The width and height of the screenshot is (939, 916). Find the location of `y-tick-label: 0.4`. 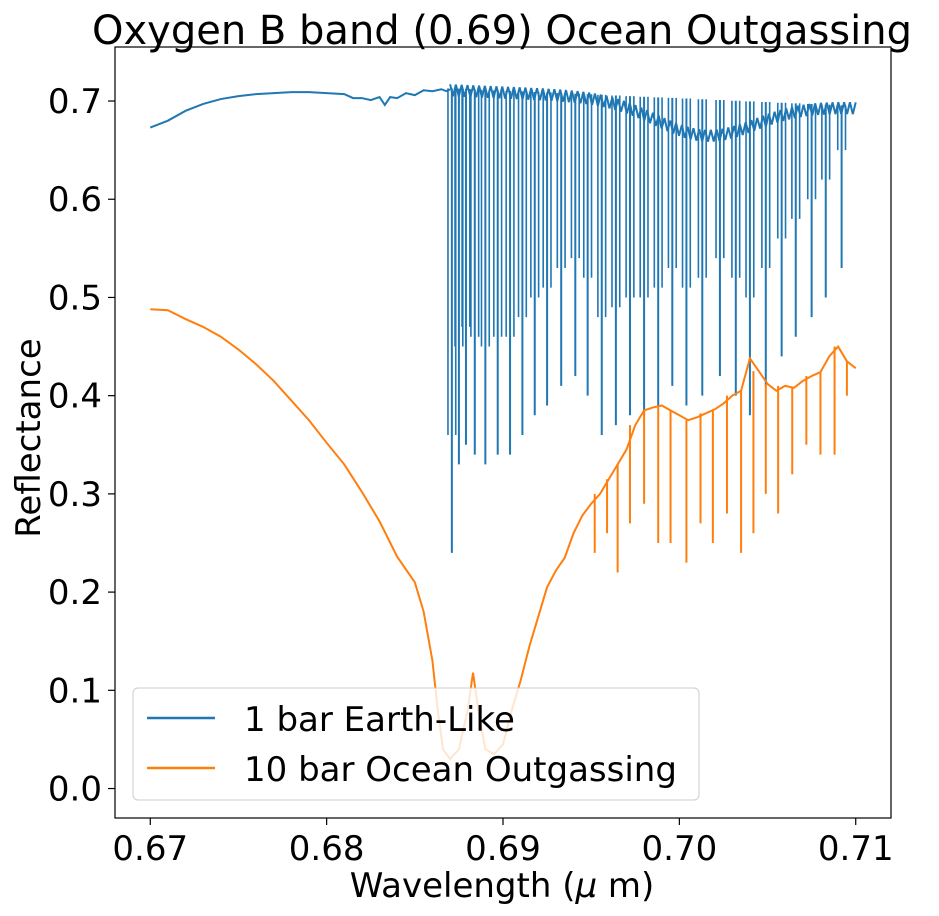

y-tick-label: 0.4 is located at coordinates (75, 397).